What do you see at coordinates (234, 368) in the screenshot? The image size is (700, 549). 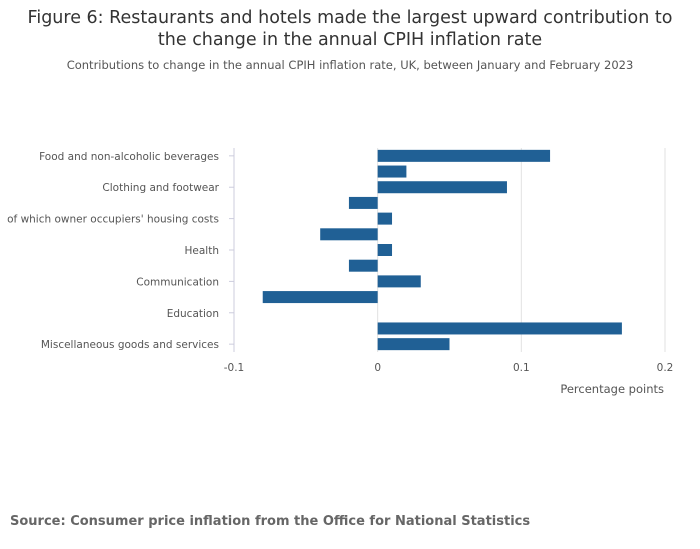 I see `x-tick-label: -0.1` at bounding box center [234, 368].